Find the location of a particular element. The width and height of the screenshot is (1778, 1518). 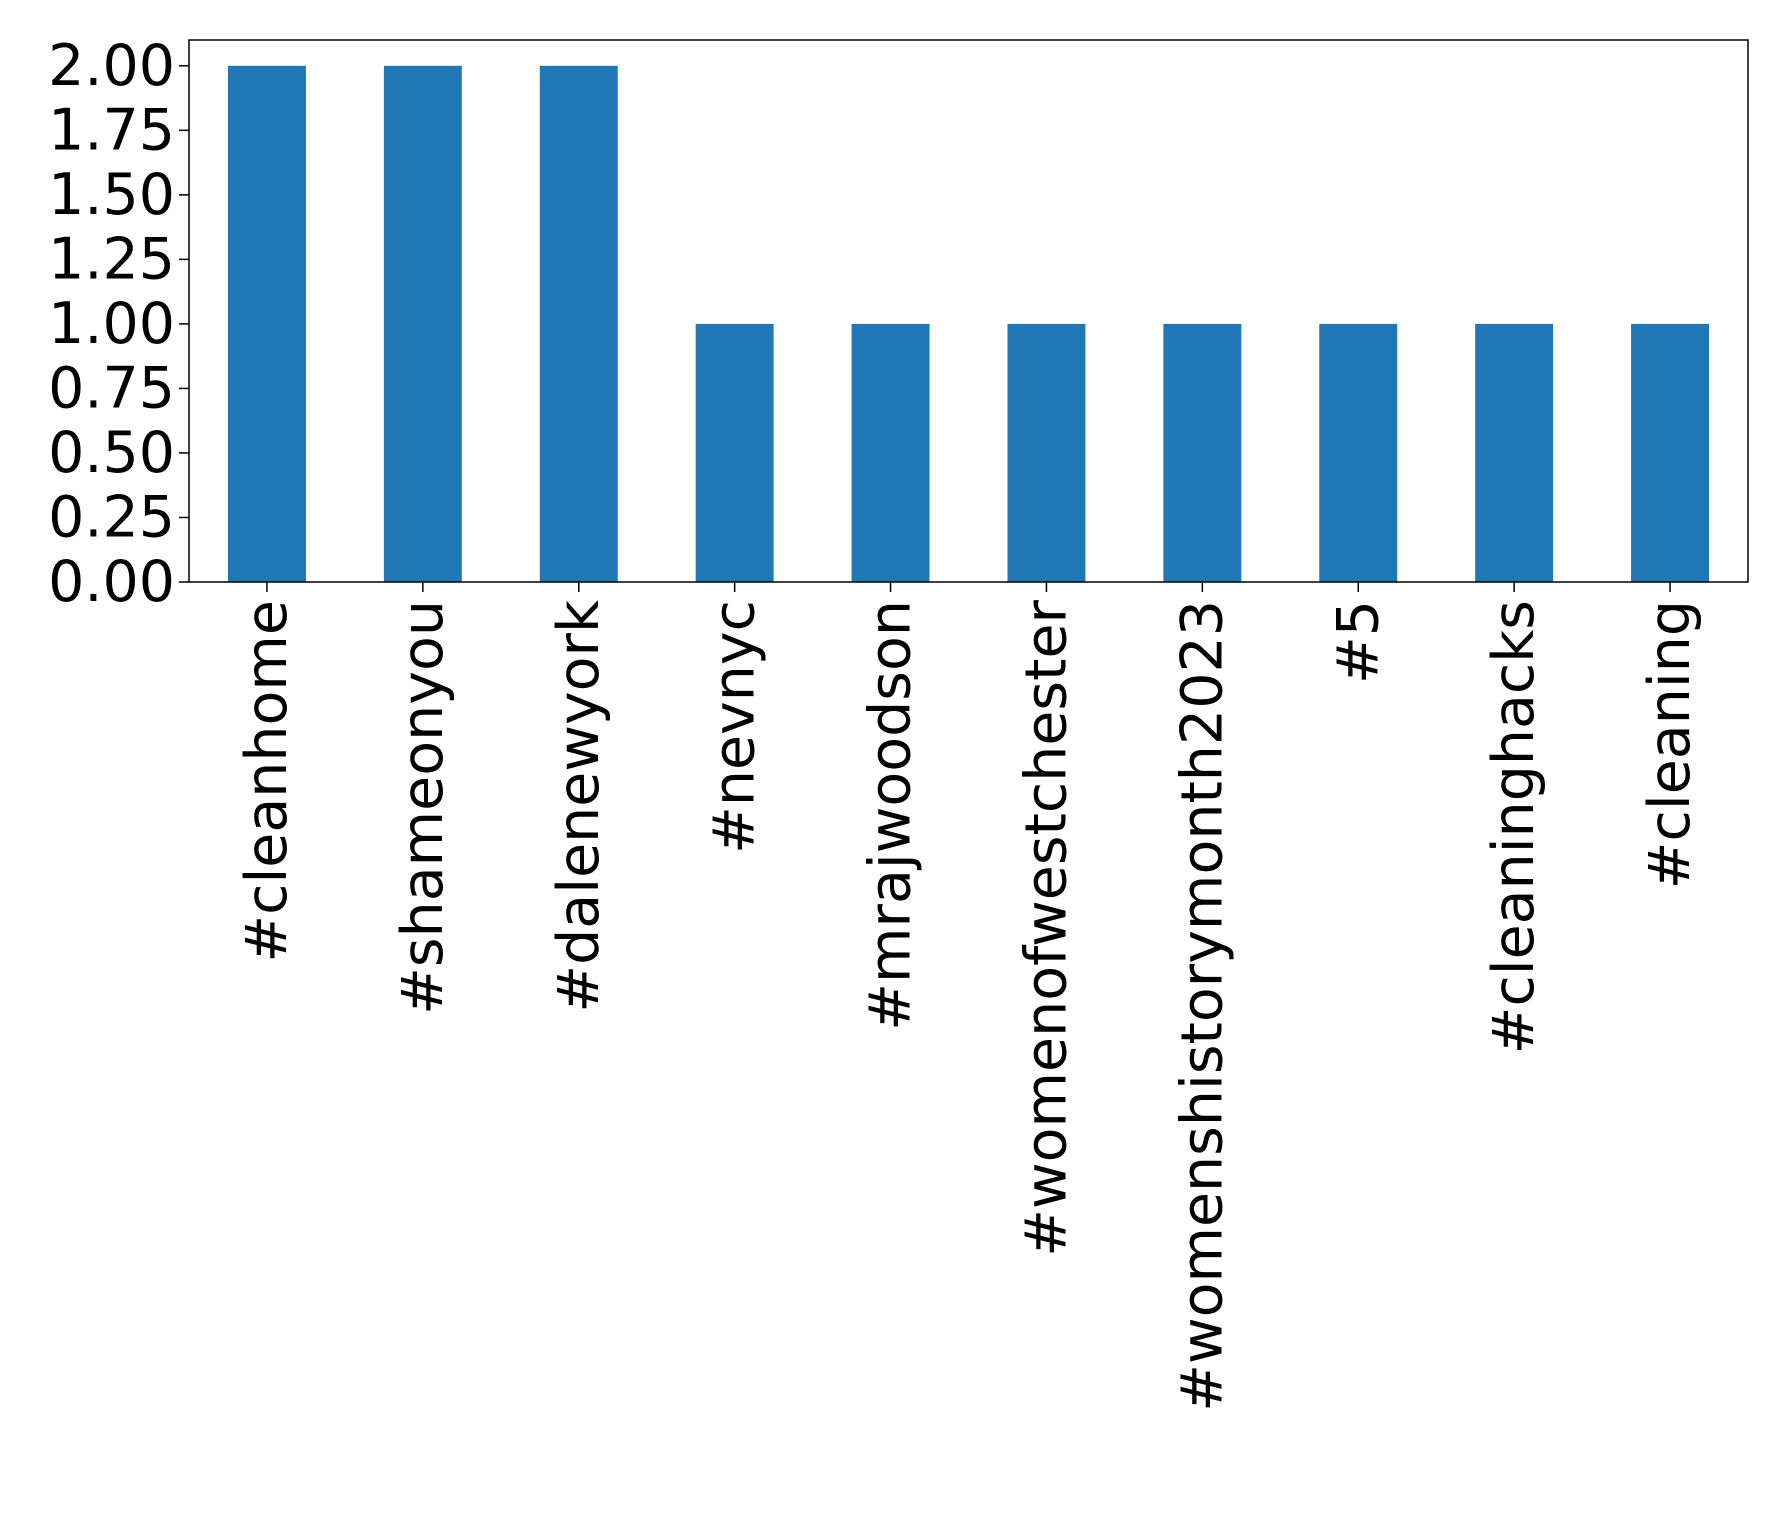

x-tick-label: #cleaninghacks is located at coordinates (1514, 827).